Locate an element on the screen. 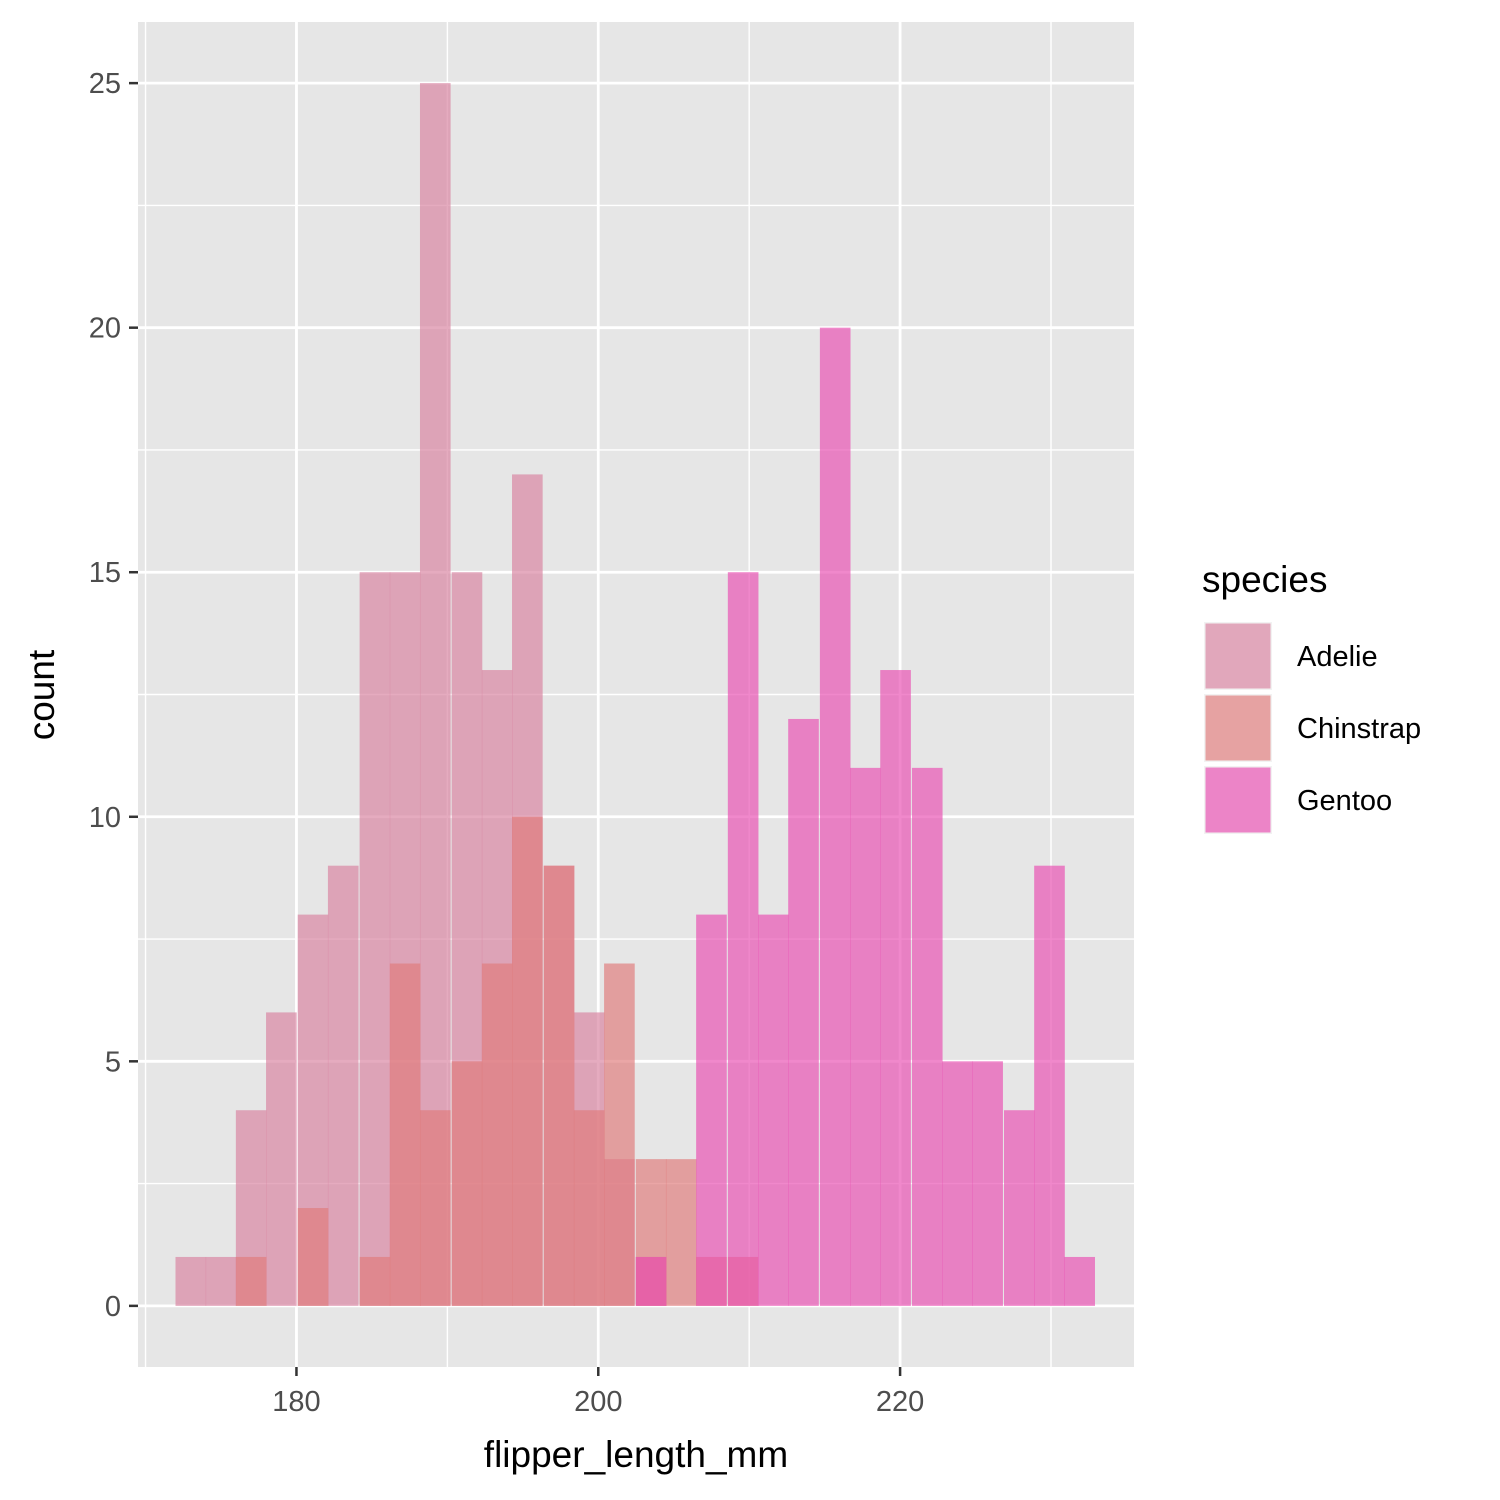 The image size is (1500, 1500). x-axis-title: flipper_length_mm is located at coordinates (636, 1454).